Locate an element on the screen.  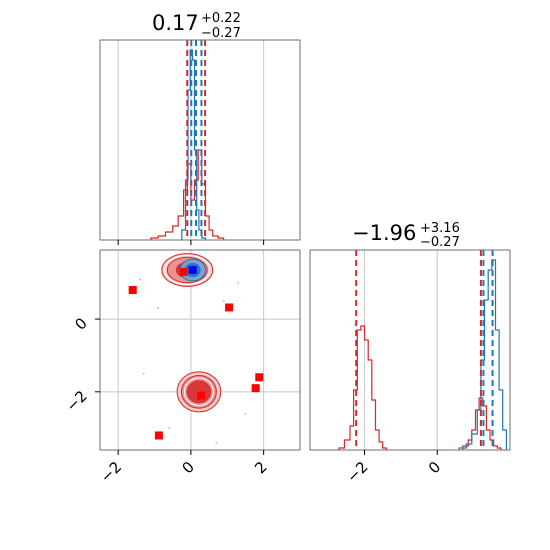
red-contour-ring-lower is located at coordinates (198, 392).